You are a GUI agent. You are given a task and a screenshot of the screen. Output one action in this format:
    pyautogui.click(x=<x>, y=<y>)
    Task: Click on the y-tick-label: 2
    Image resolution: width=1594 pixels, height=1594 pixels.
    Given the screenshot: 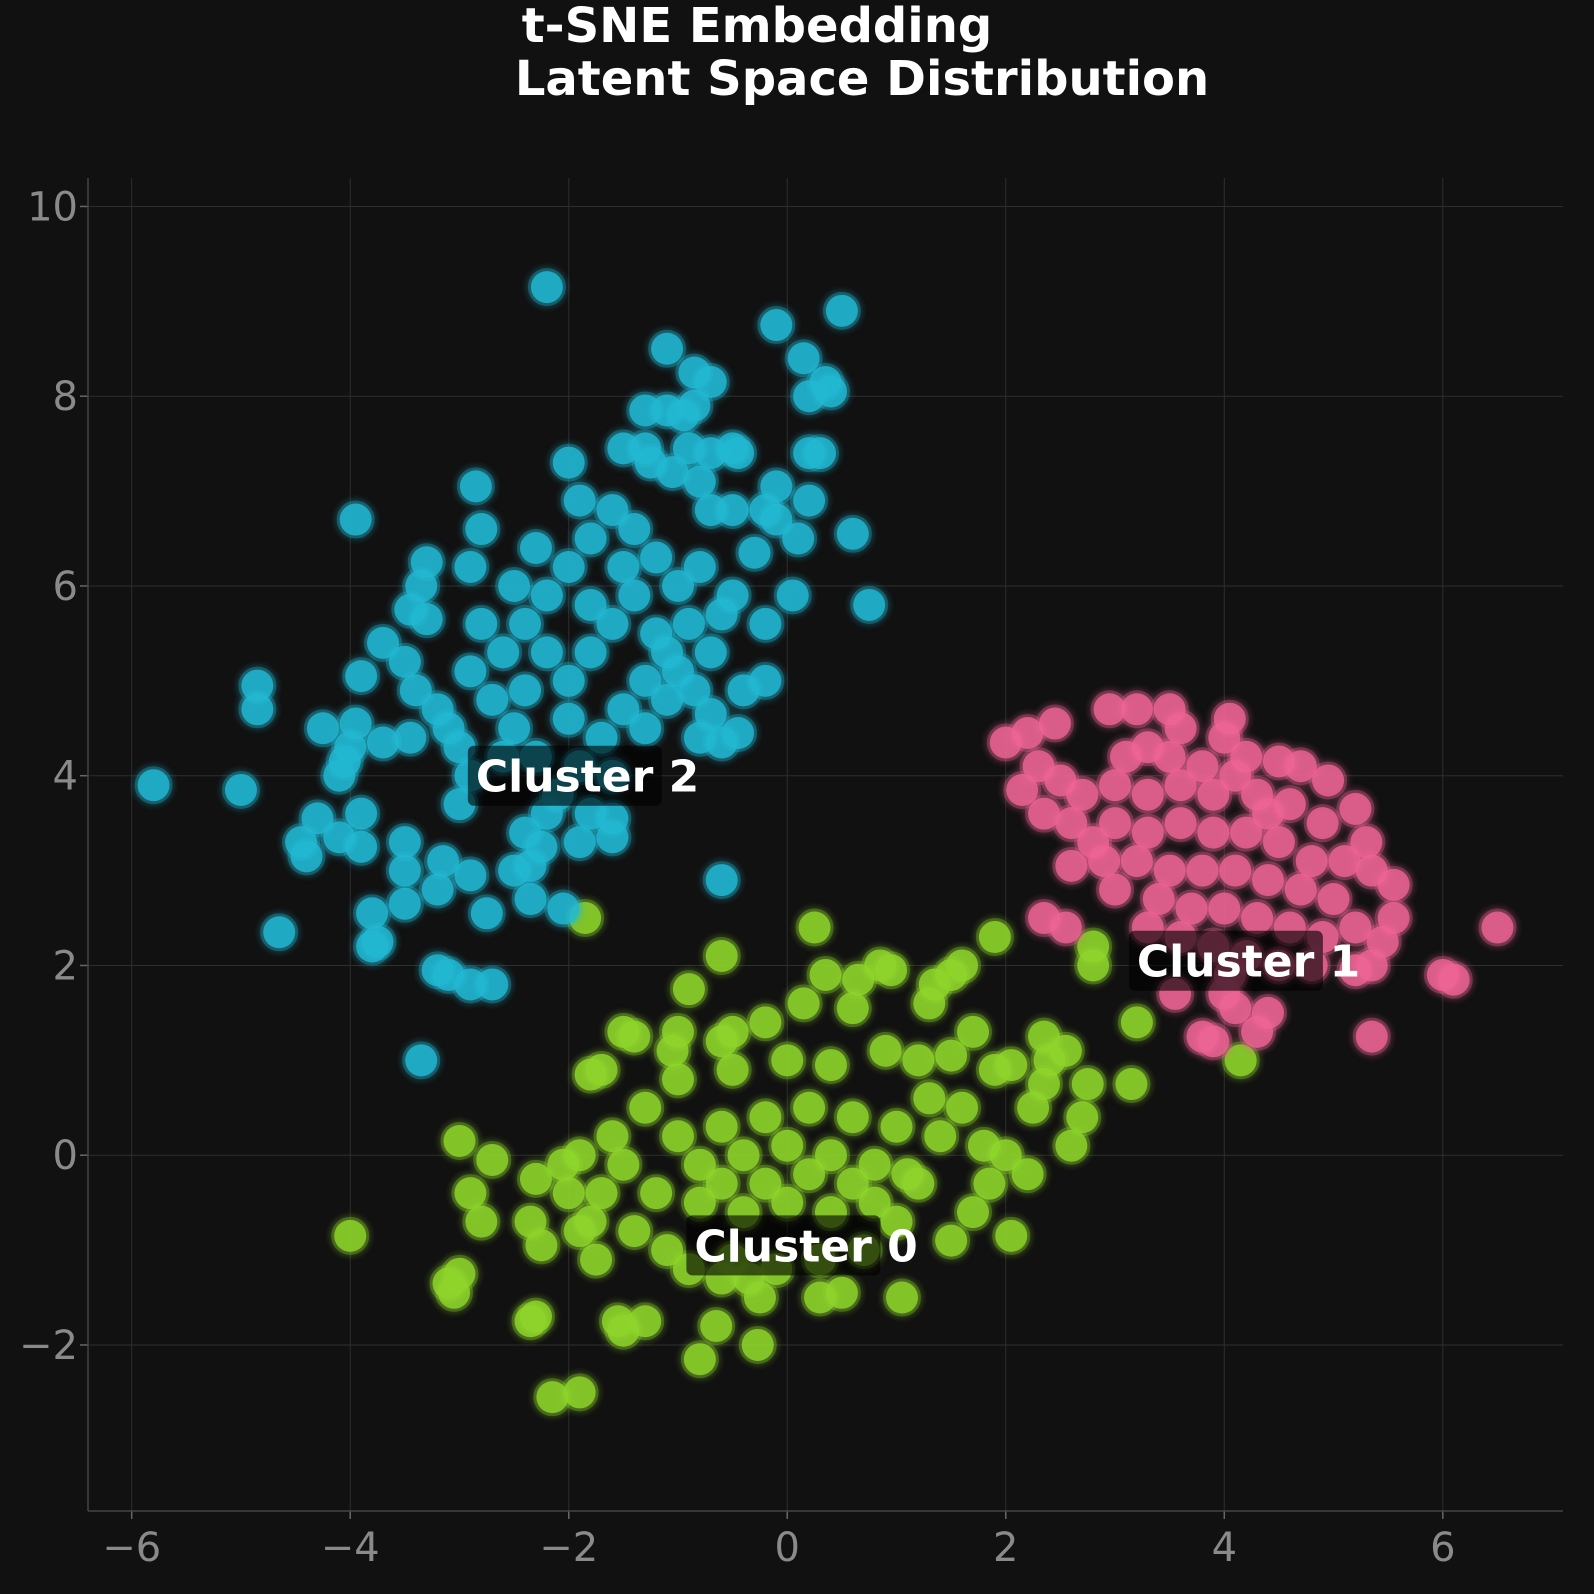 What is the action you would take?
    pyautogui.click(x=65, y=966)
    